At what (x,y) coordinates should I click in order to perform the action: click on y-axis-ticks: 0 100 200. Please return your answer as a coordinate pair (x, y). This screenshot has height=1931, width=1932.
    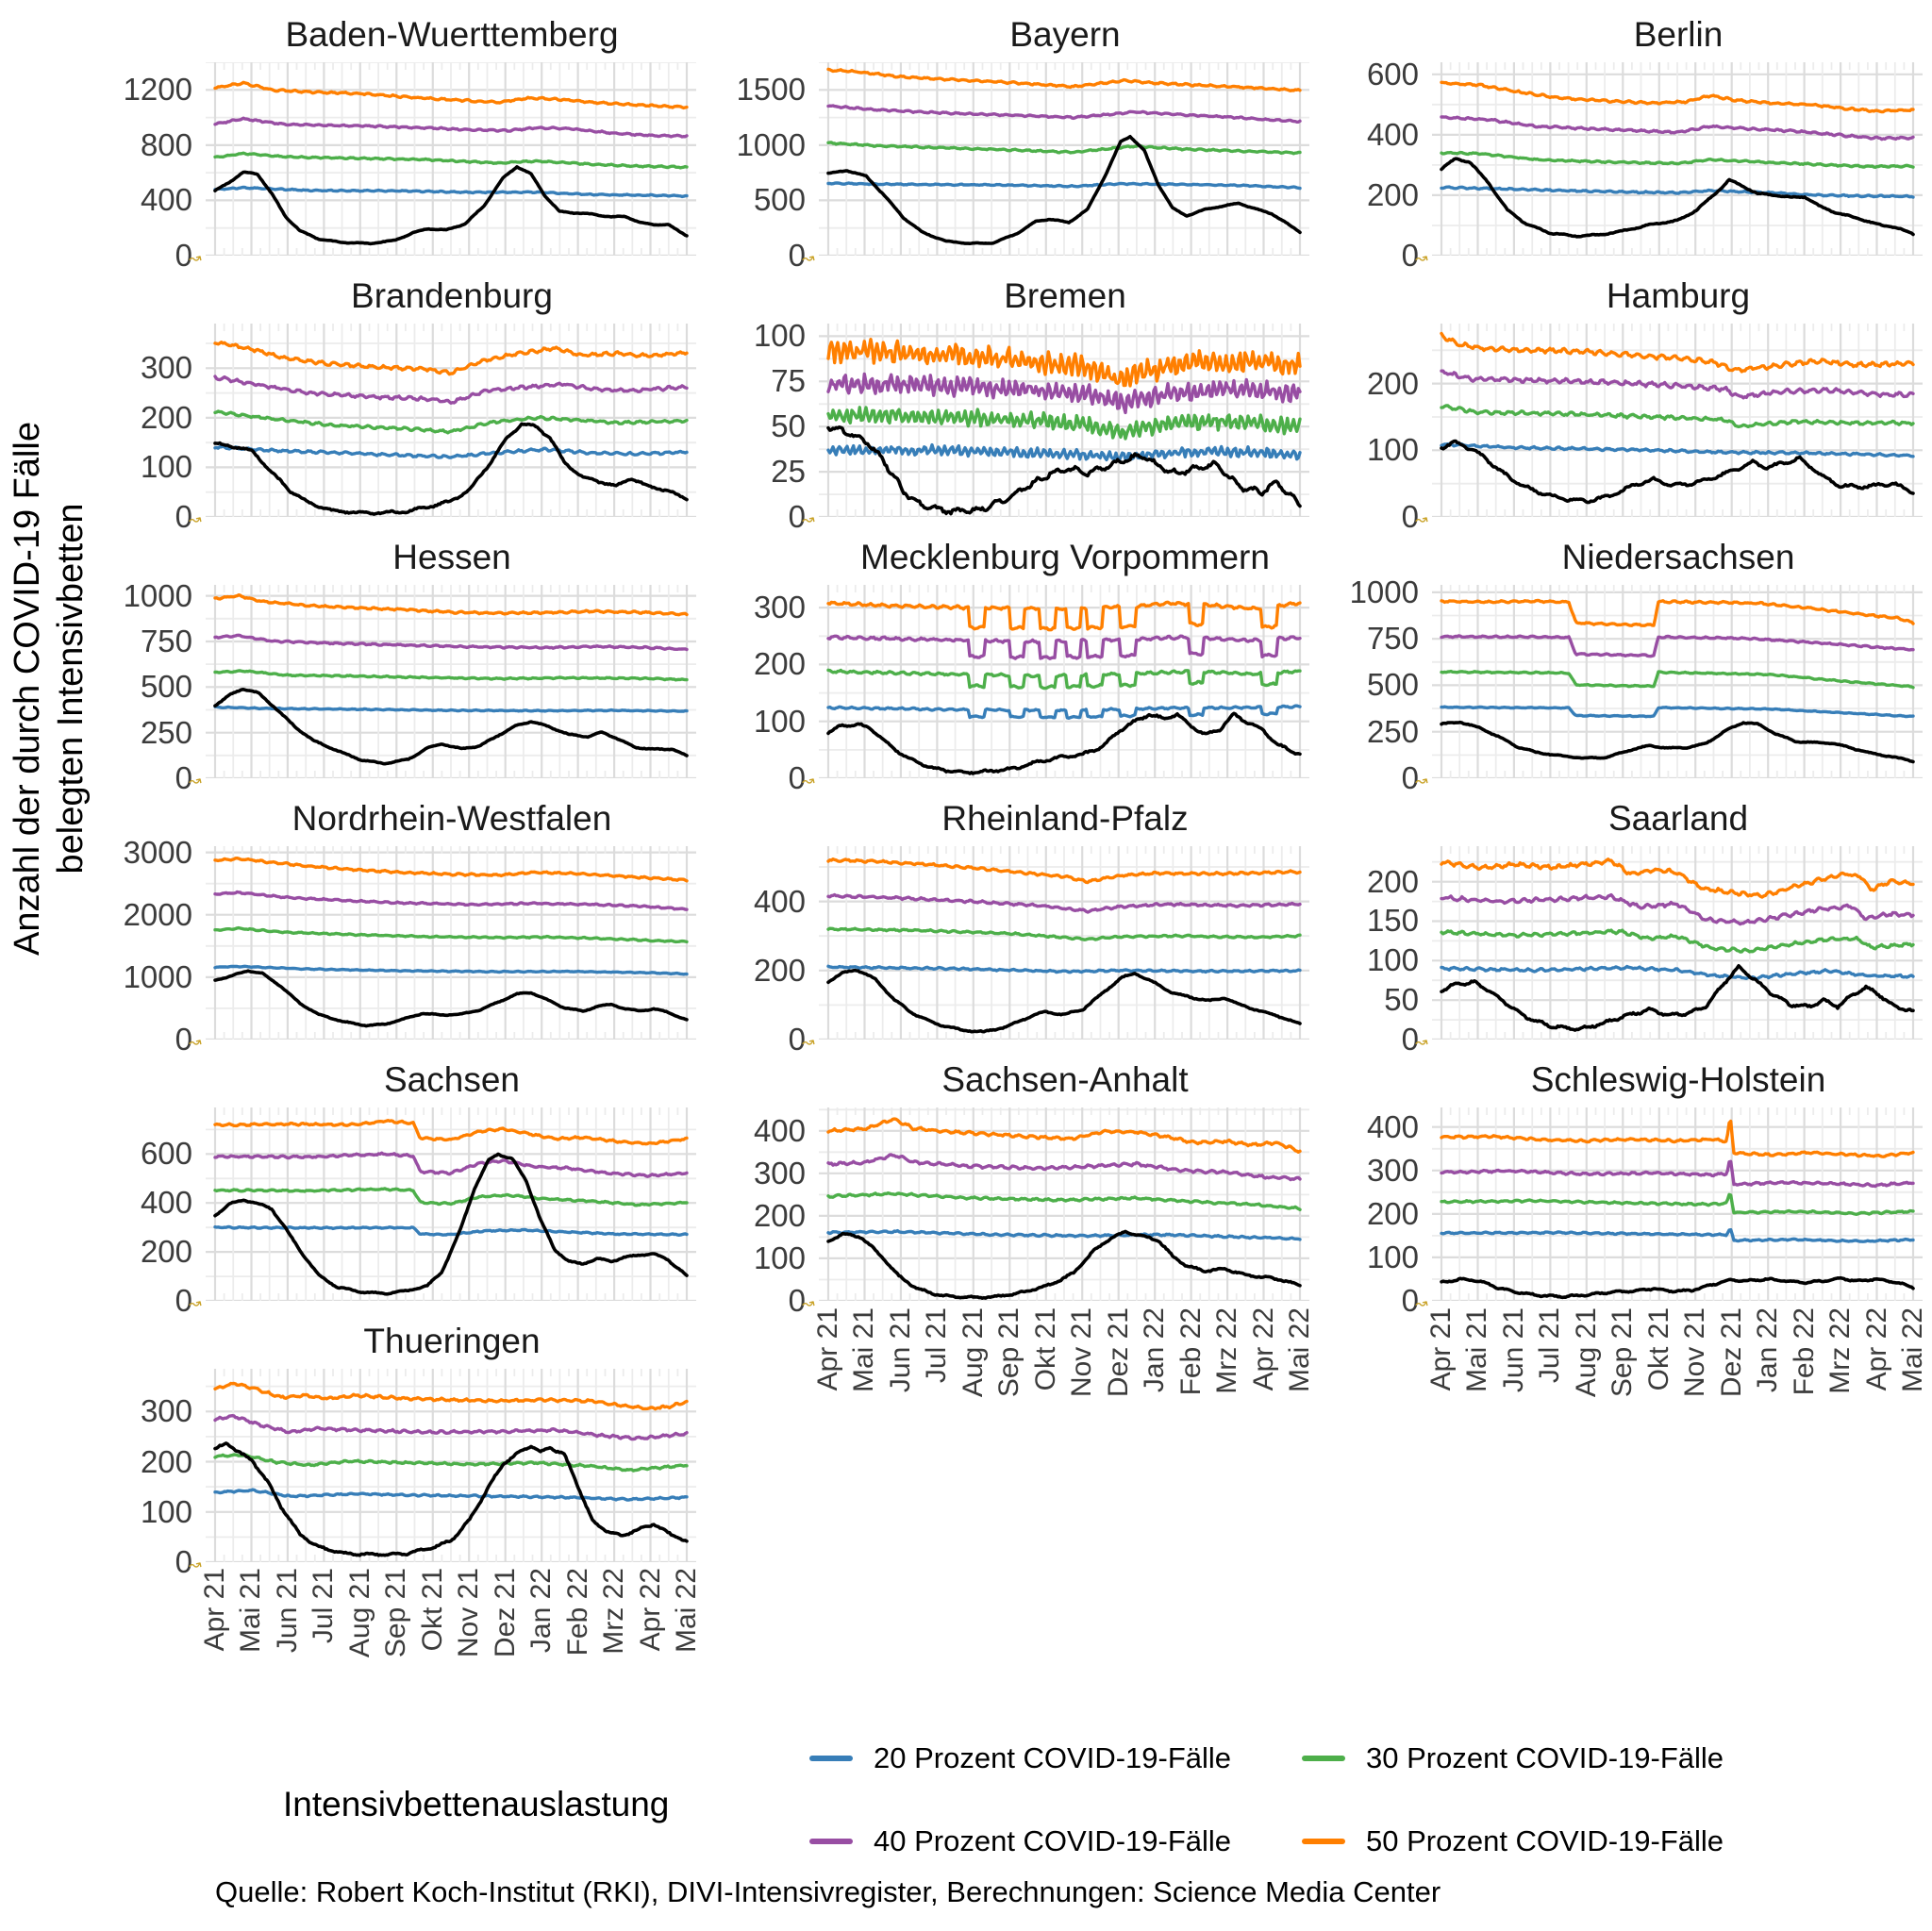
    Looking at the image, I should click on (1371, 429).